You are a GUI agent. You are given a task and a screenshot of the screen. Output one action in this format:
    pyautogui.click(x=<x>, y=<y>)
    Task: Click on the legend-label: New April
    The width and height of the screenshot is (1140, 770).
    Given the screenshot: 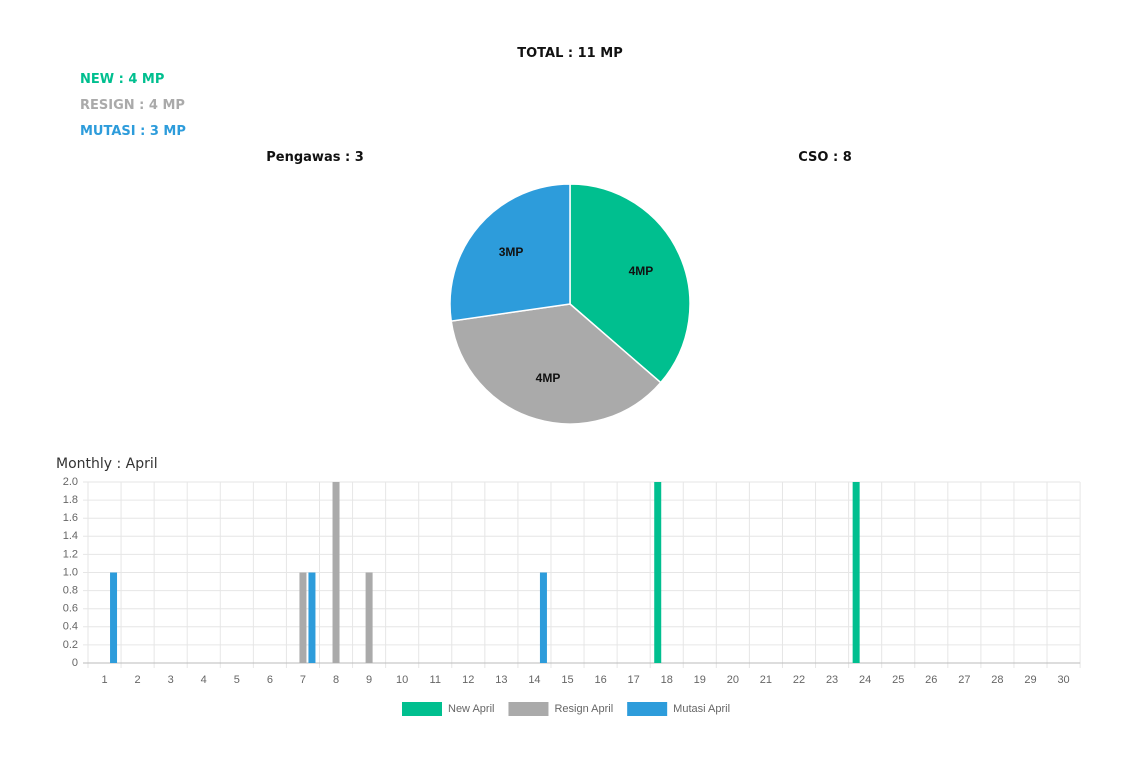 What is the action you would take?
    pyautogui.click(x=471, y=709)
    